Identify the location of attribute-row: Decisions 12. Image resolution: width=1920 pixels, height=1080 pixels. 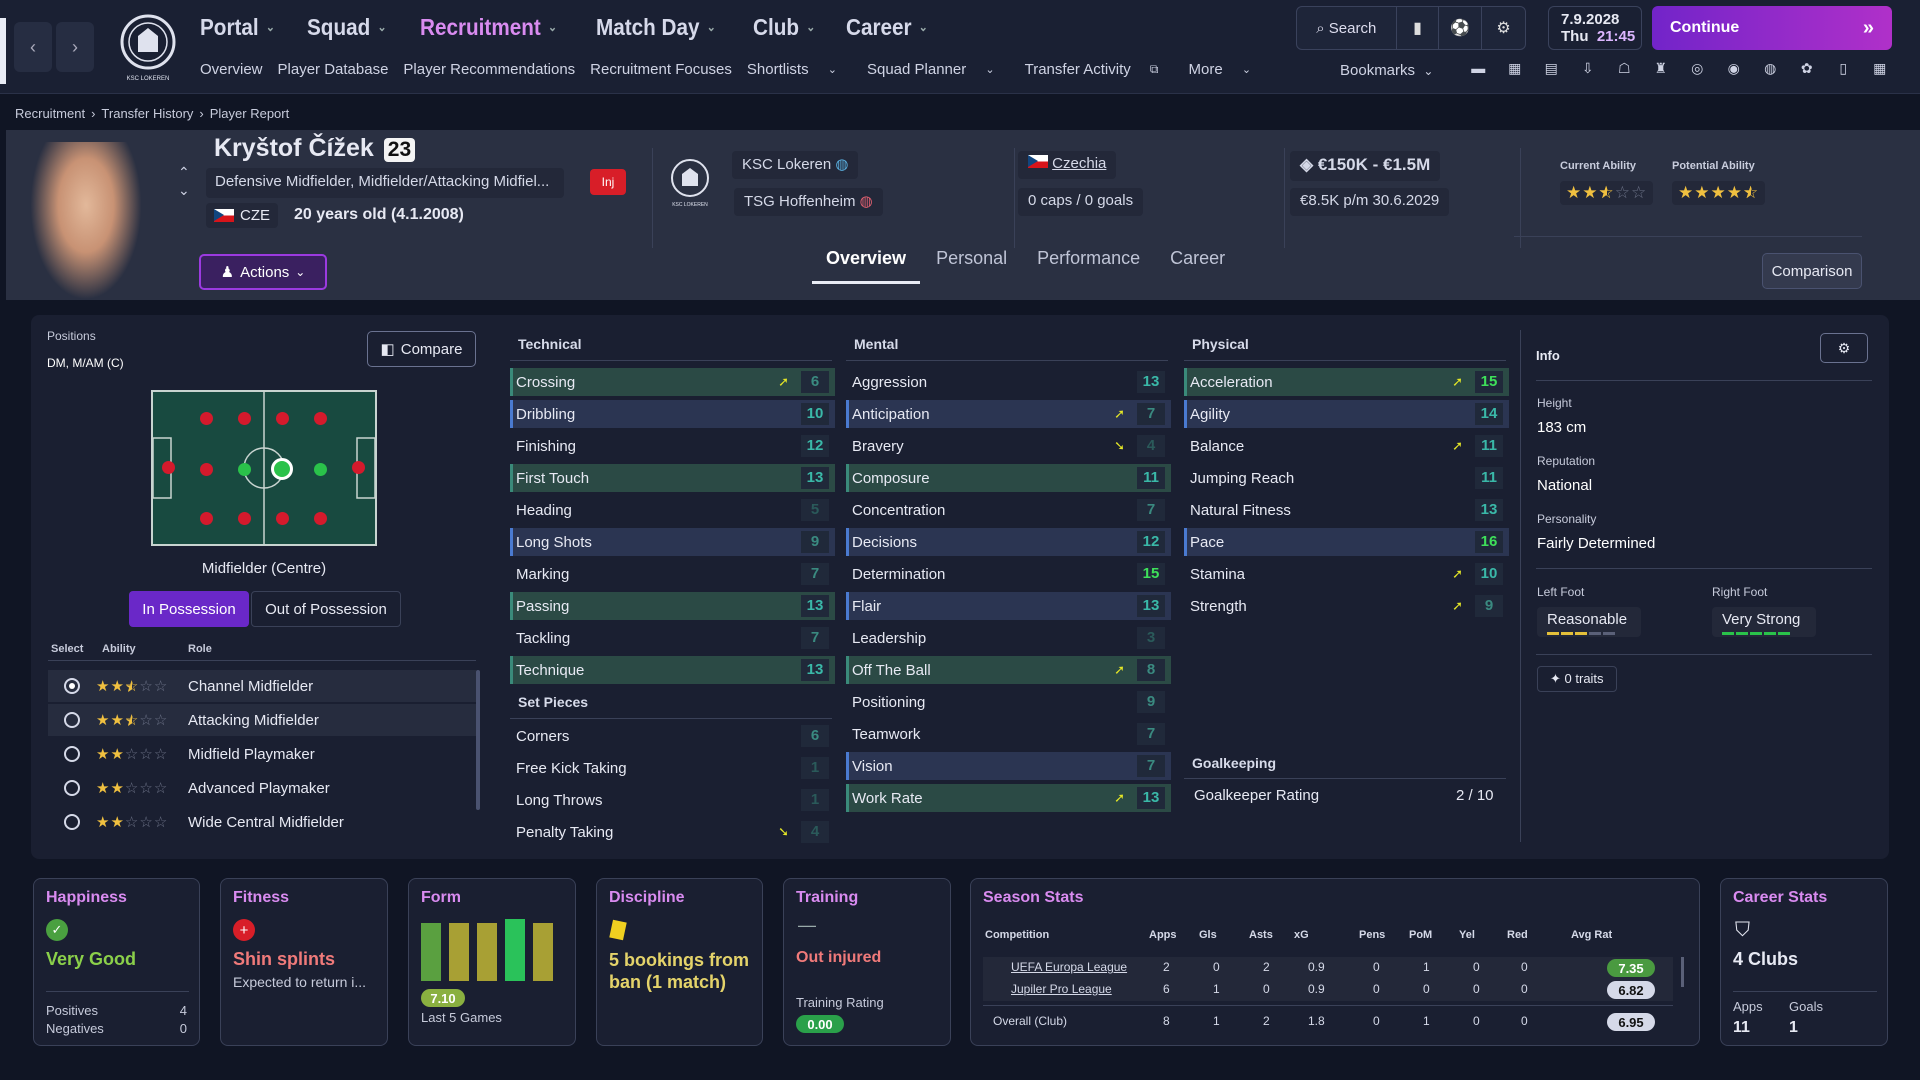
(1008, 542).